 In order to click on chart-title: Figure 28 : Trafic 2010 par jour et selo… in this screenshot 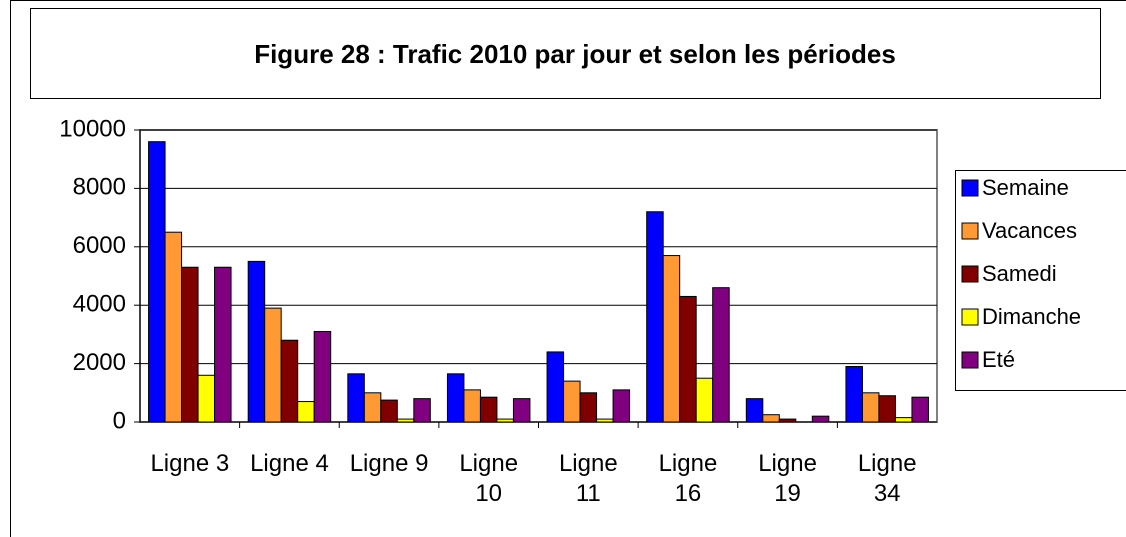, I will do `click(575, 54)`.